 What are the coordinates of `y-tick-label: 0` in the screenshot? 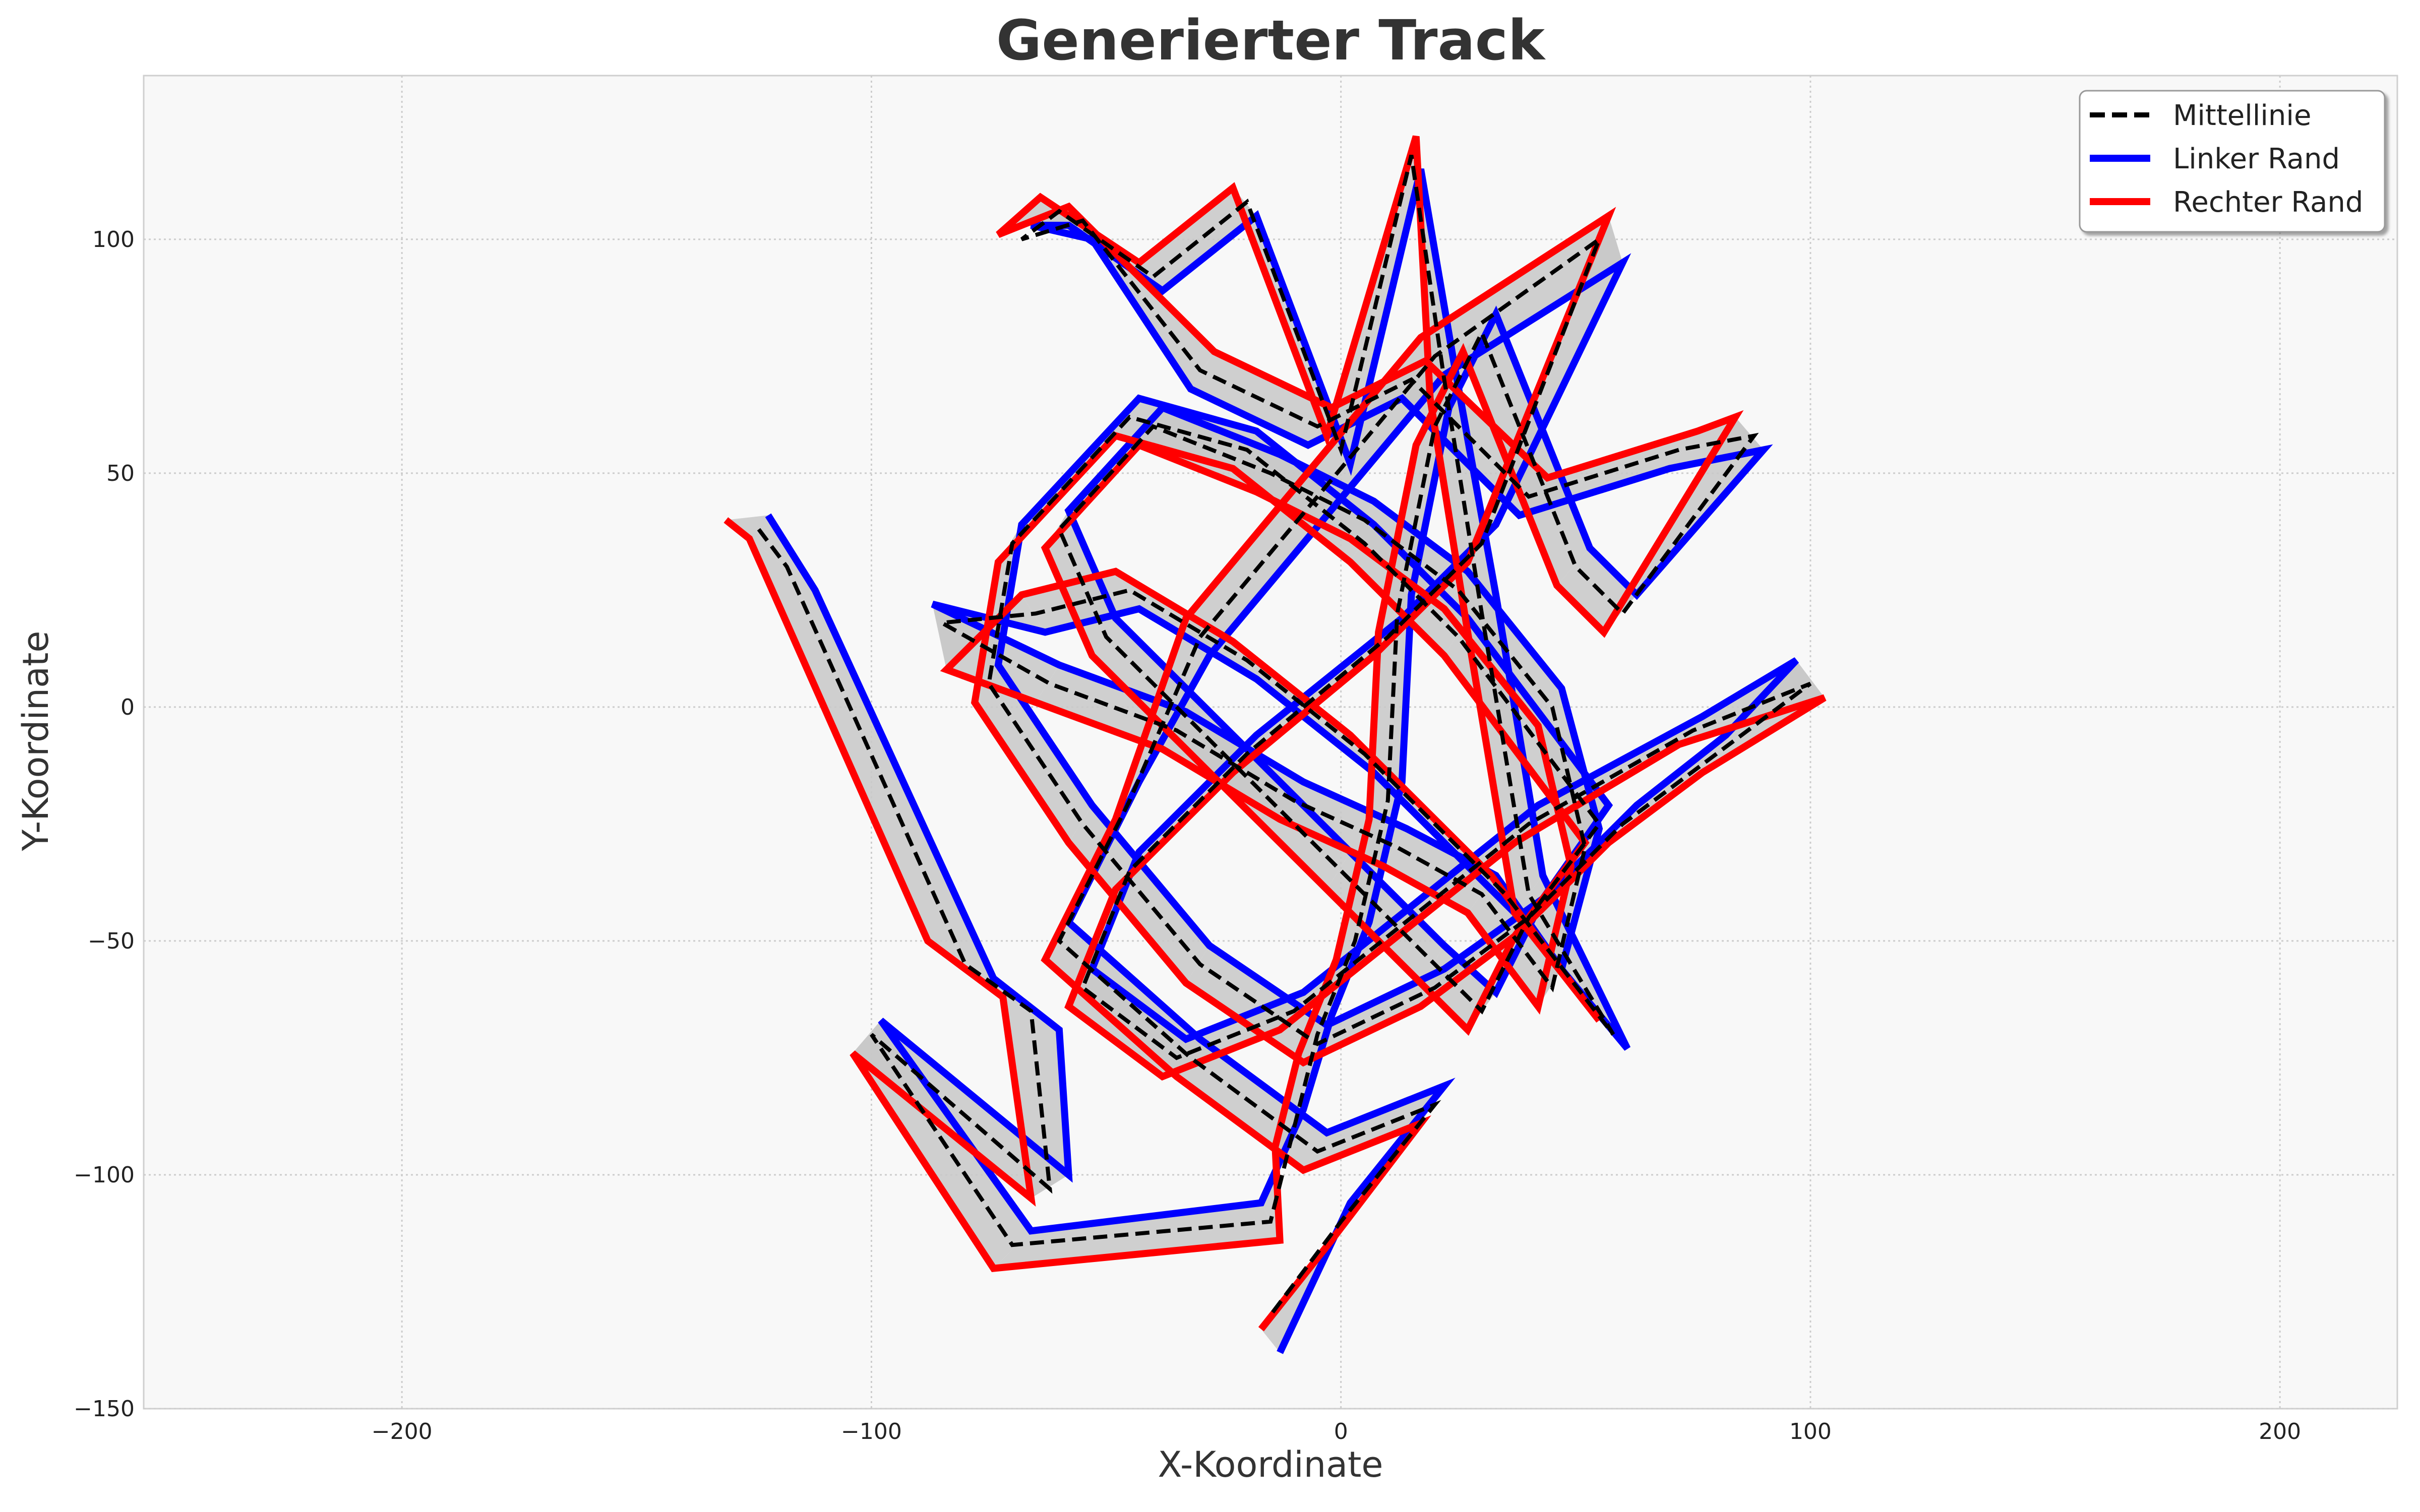 It's located at (127, 707).